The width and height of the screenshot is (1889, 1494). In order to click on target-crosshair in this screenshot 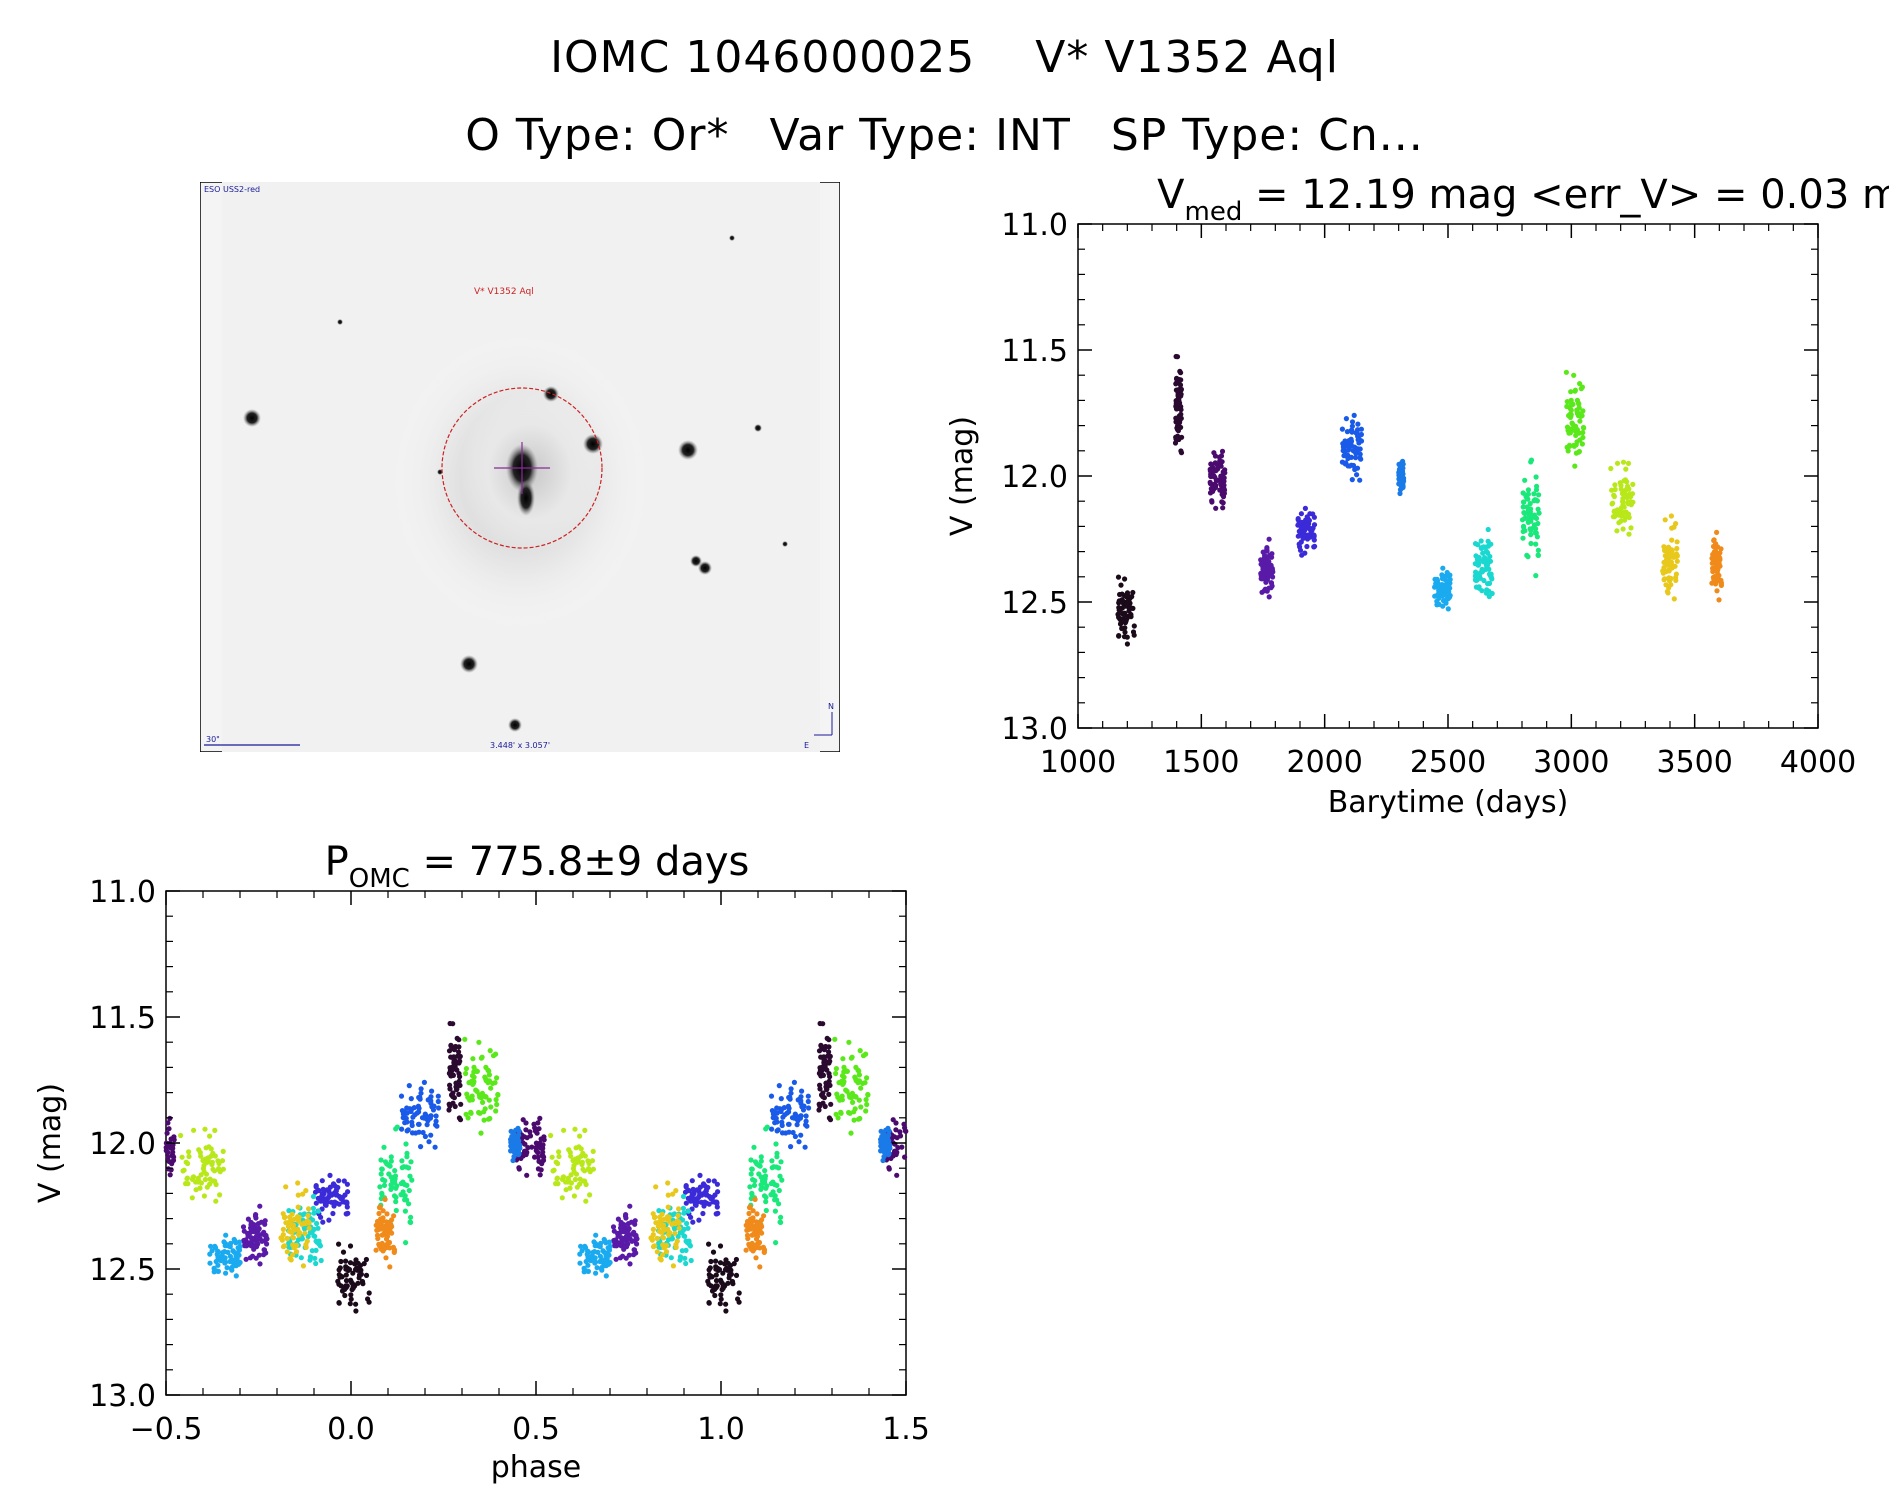, I will do `click(522, 468)`.